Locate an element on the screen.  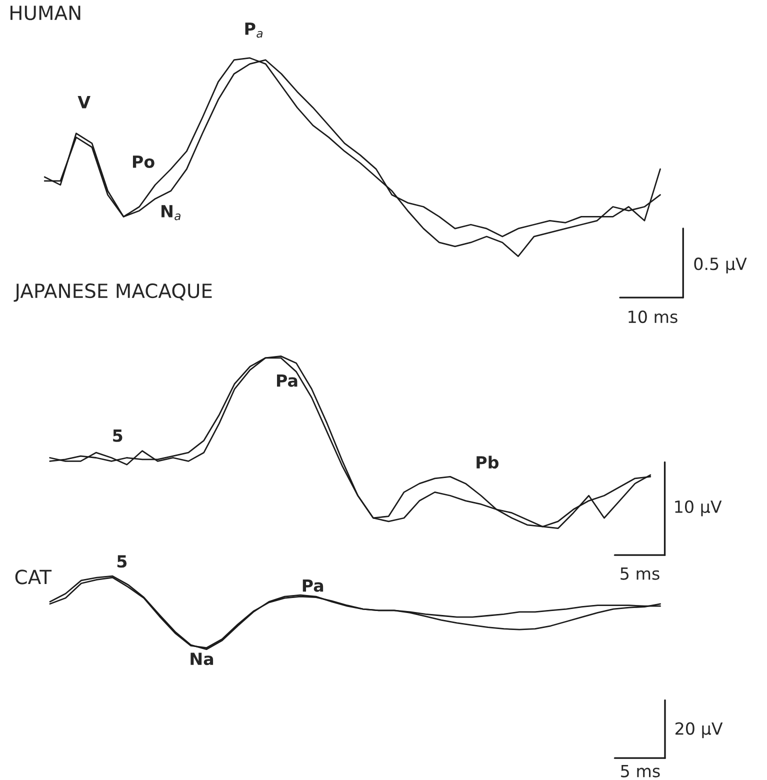
text: Na is located at coordinates (202, 659).